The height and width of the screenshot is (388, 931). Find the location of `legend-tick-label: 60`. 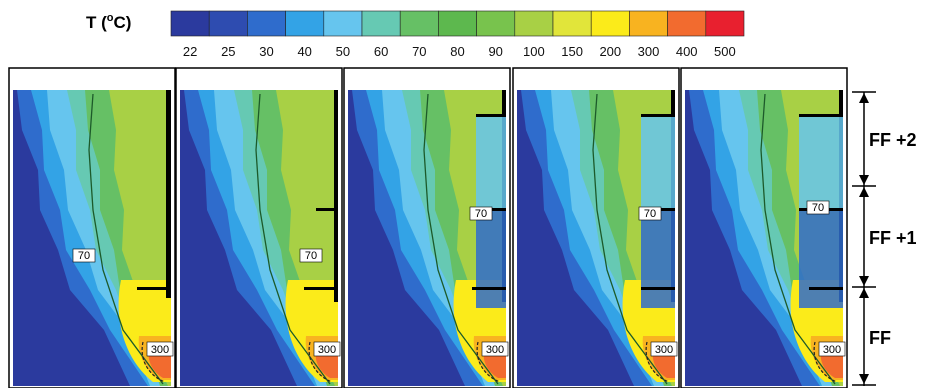

legend-tick-label: 60 is located at coordinates (381, 51).